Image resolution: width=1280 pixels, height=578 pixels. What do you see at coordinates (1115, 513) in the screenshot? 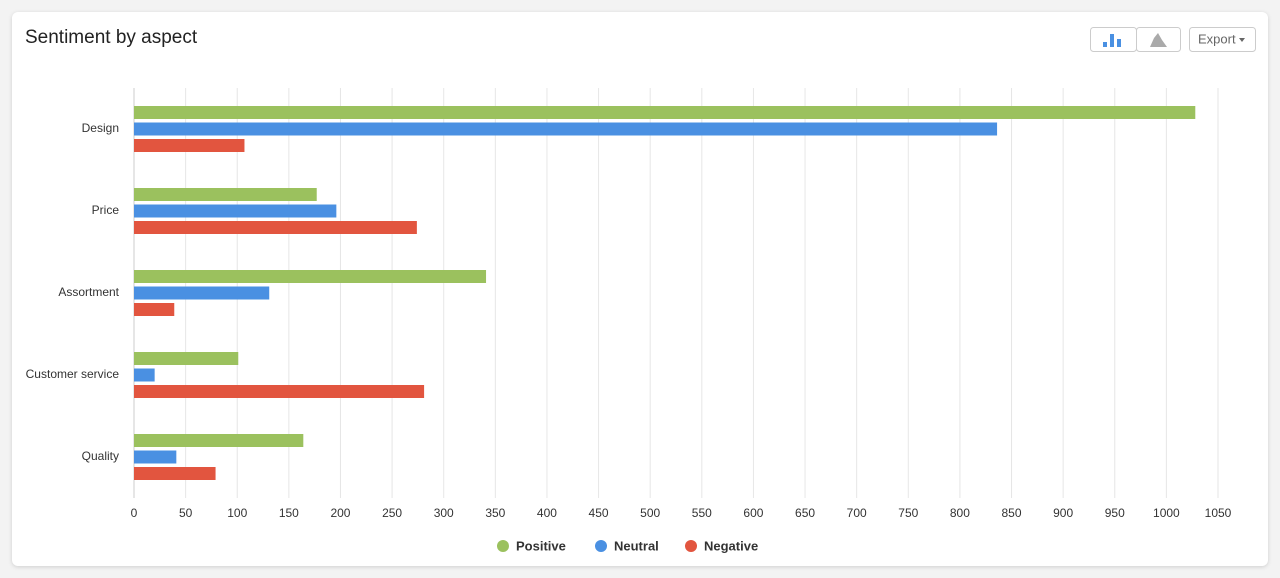
I see `x-tick-label: 950` at bounding box center [1115, 513].